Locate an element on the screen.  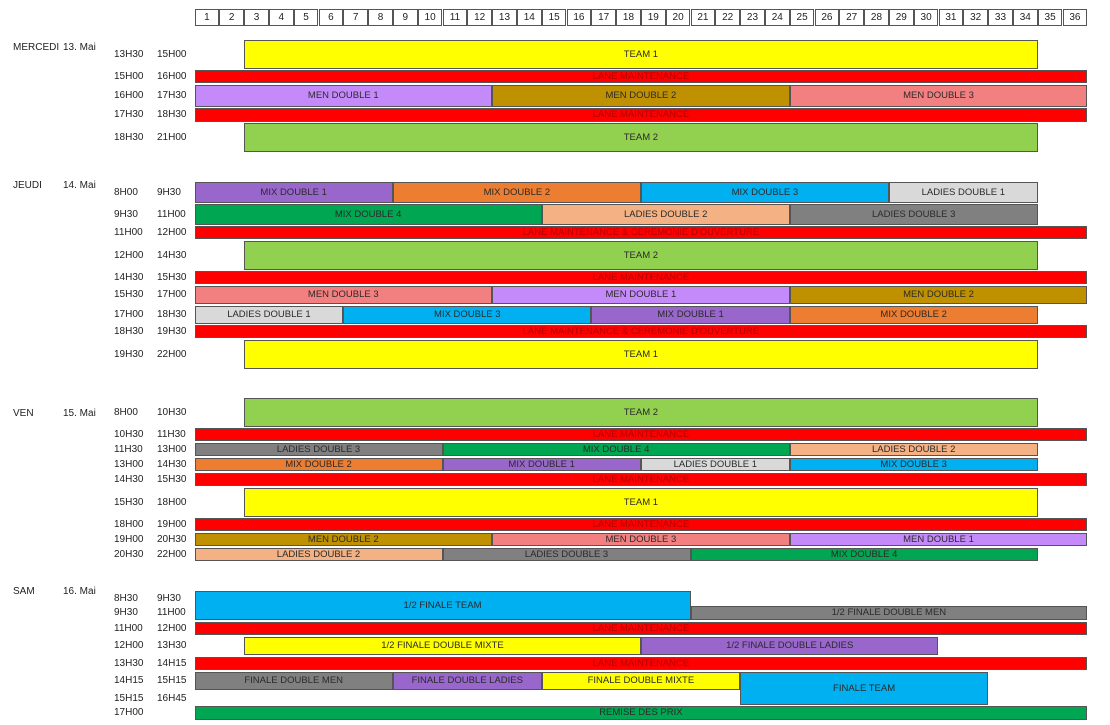
column-header: 14 is located at coordinates (529, 17).